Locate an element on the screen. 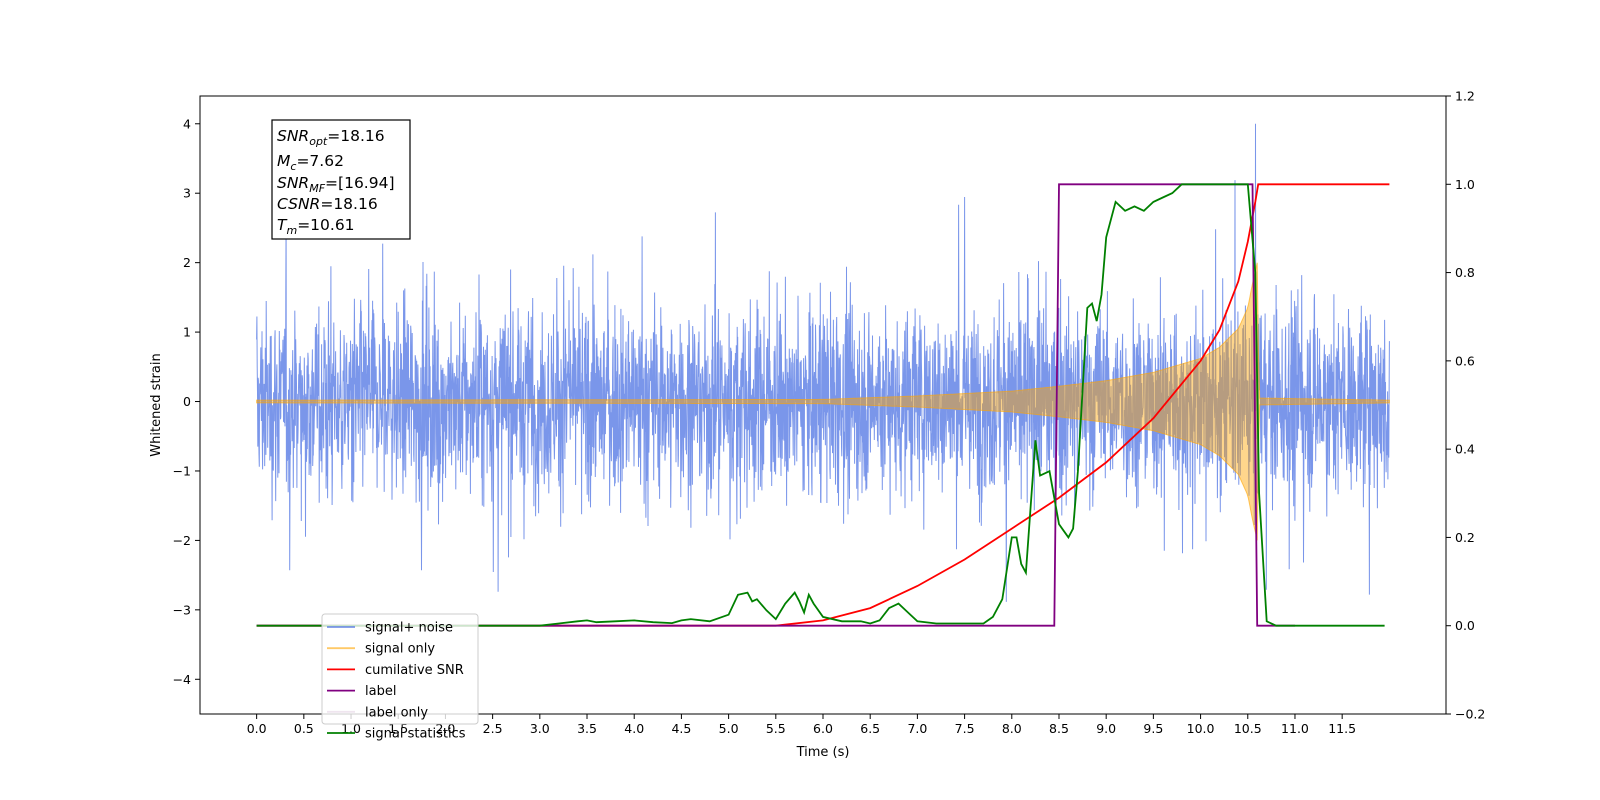 This screenshot has width=1600, height=800. x-tick-label: 9.0 is located at coordinates (1106, 728).